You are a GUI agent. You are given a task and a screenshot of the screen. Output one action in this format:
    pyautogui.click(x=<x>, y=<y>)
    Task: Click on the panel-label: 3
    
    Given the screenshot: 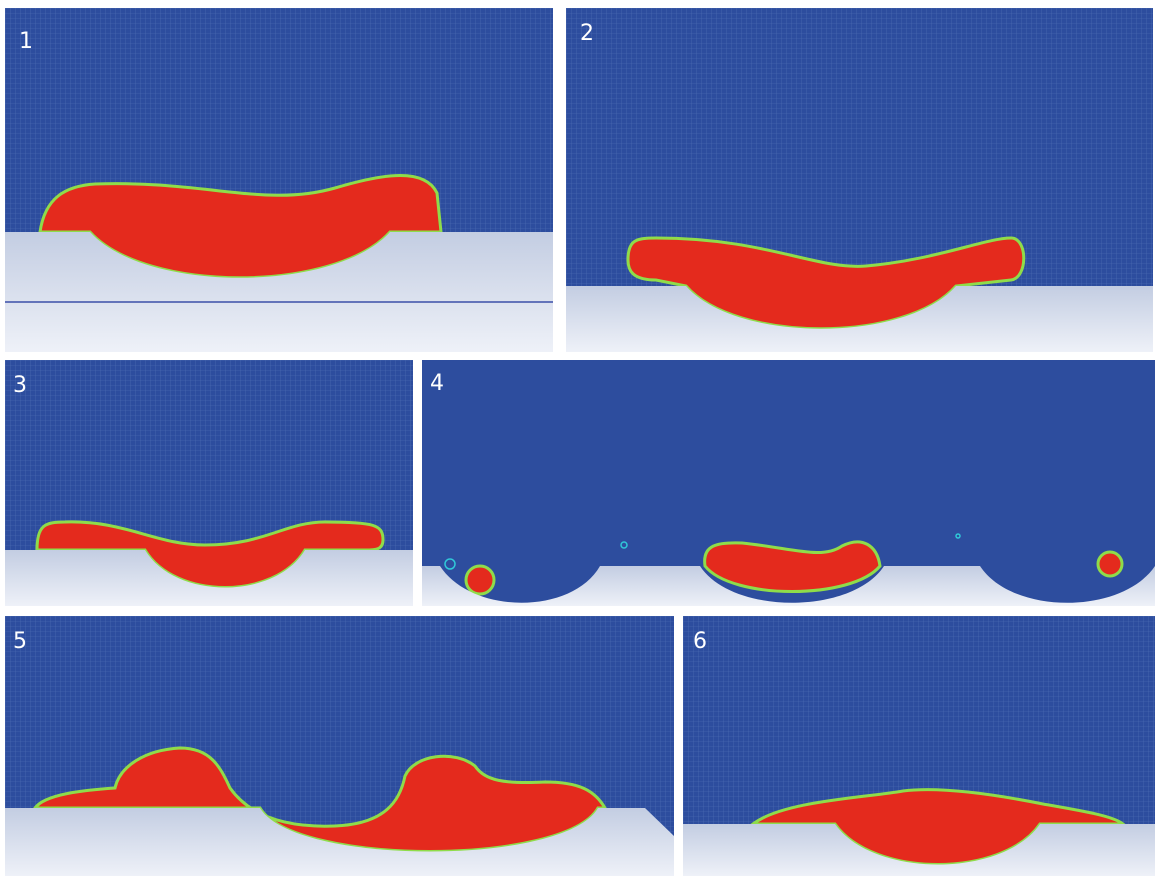 What is the action you would take?
    pyautogui.click(x=20, y=385)
    